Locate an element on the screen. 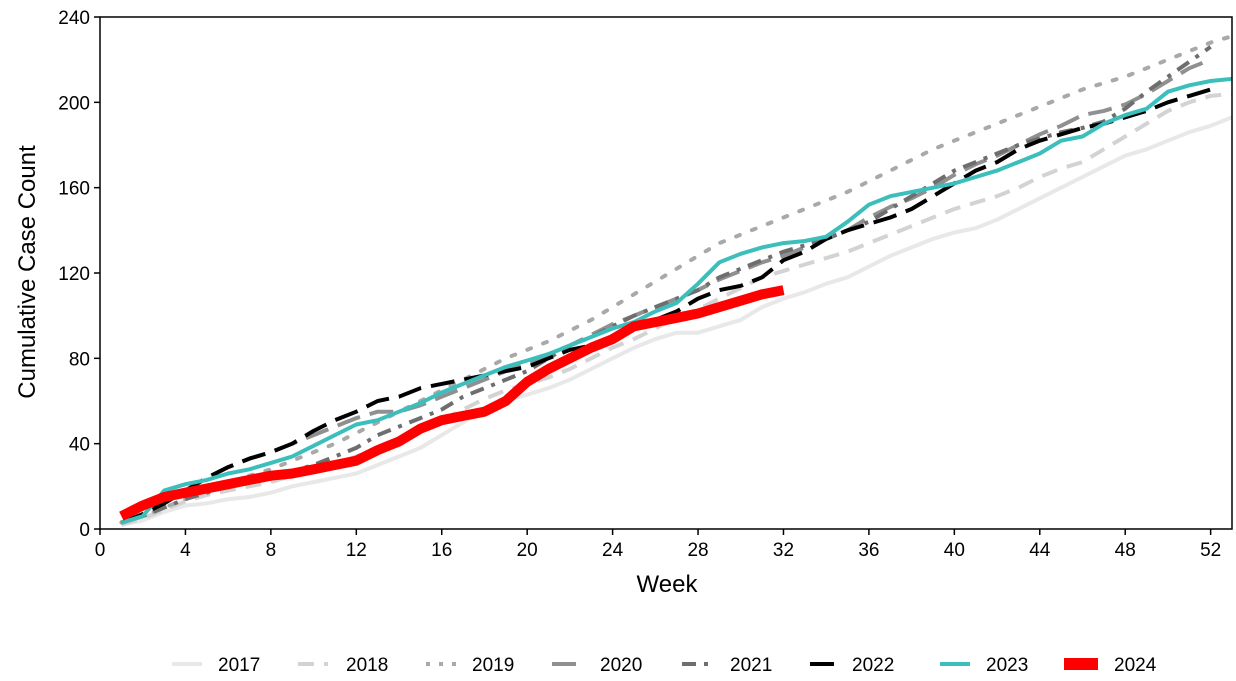 This screenshot has height=681, width=1236. x-tick-label: 8 is located at coordinates (271, 550).